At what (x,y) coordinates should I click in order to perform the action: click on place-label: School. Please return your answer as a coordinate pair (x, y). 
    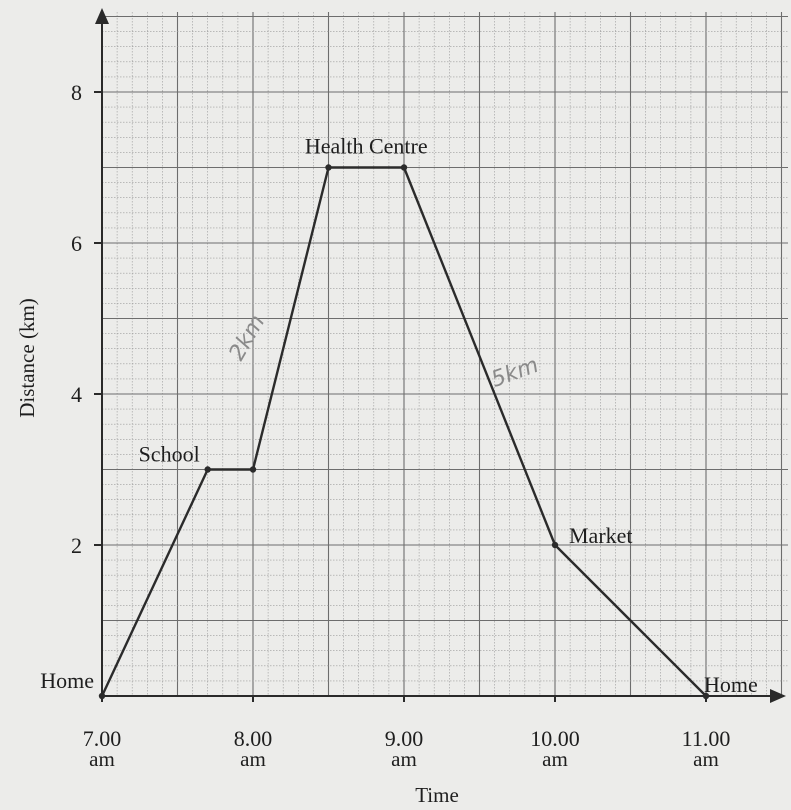
    Looking at the image, I should click on (169, 454).